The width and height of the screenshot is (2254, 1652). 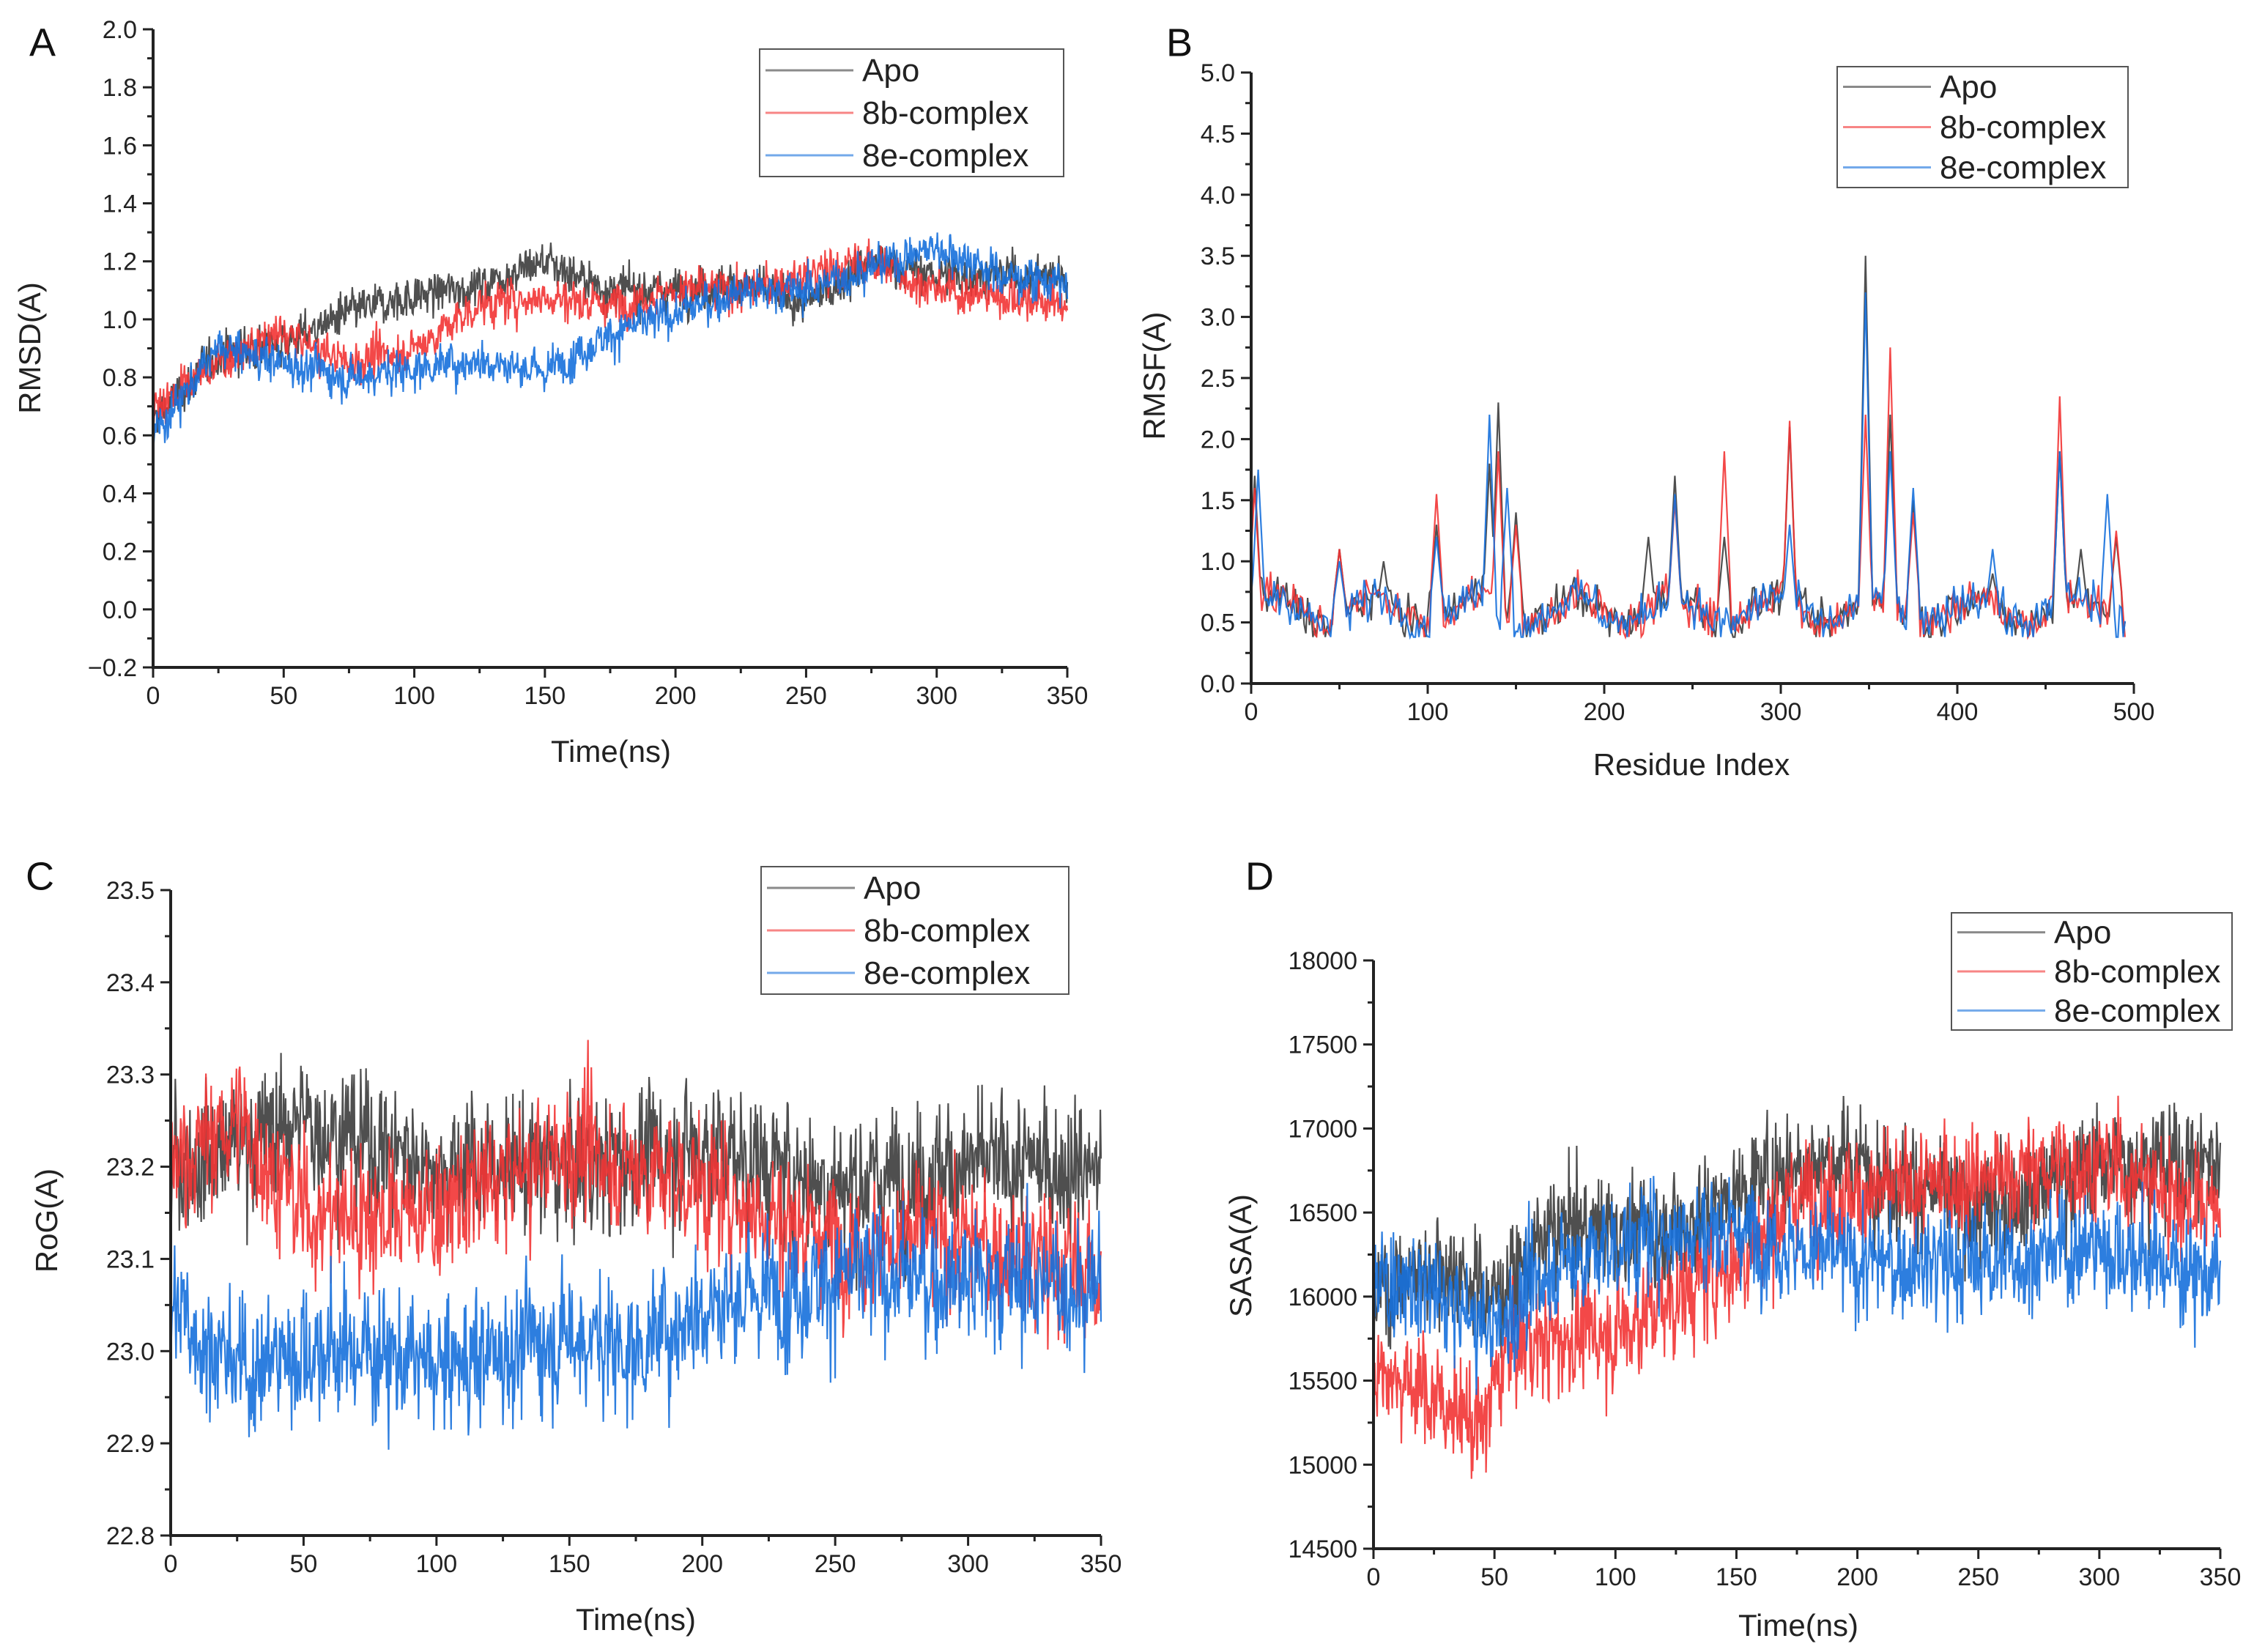 What do you see at coordinates (120, 436) in the screenshot?
I see `y-tick-label: 0.6` at bounding box center [120, 436].